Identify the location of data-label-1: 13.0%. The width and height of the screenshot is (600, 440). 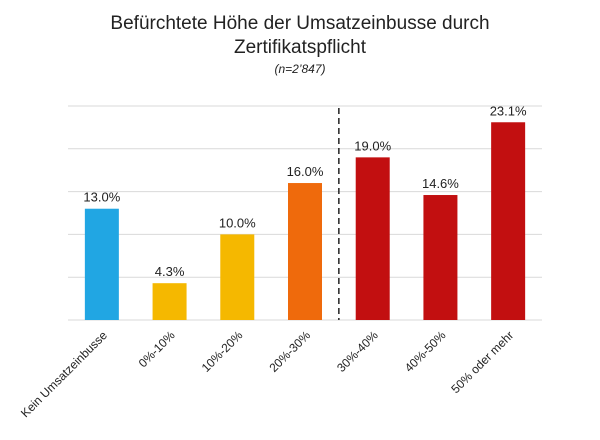
(101, 197).